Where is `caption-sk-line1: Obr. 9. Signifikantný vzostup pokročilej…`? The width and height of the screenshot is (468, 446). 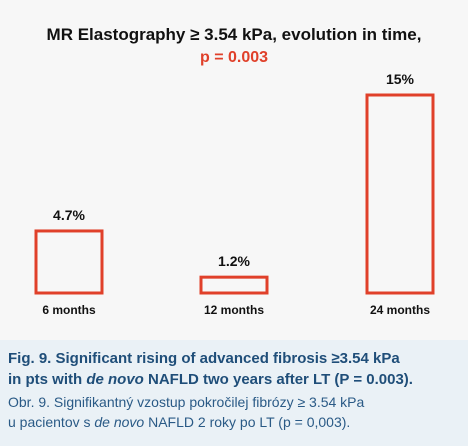 caption-sk-line1: Obr. 9. Signifikantný vzostup pokročilej… is located at coordinates (186, 402).